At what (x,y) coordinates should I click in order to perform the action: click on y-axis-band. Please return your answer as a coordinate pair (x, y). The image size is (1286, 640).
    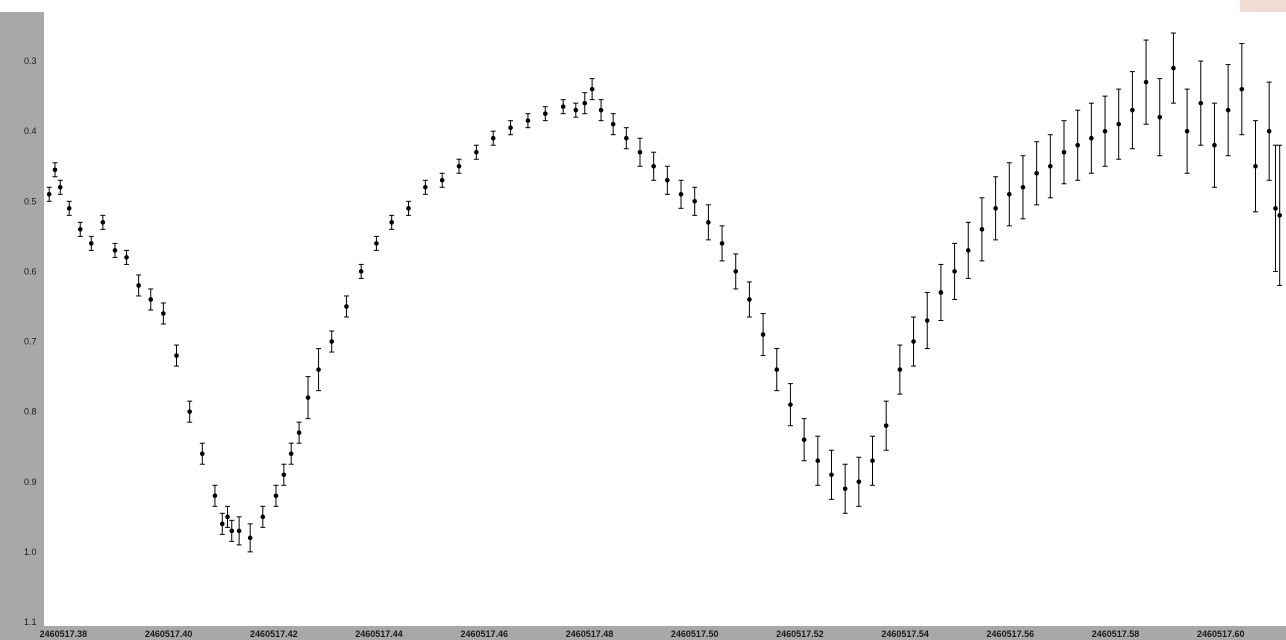
    Looking at the image, I should click on (22, 326).